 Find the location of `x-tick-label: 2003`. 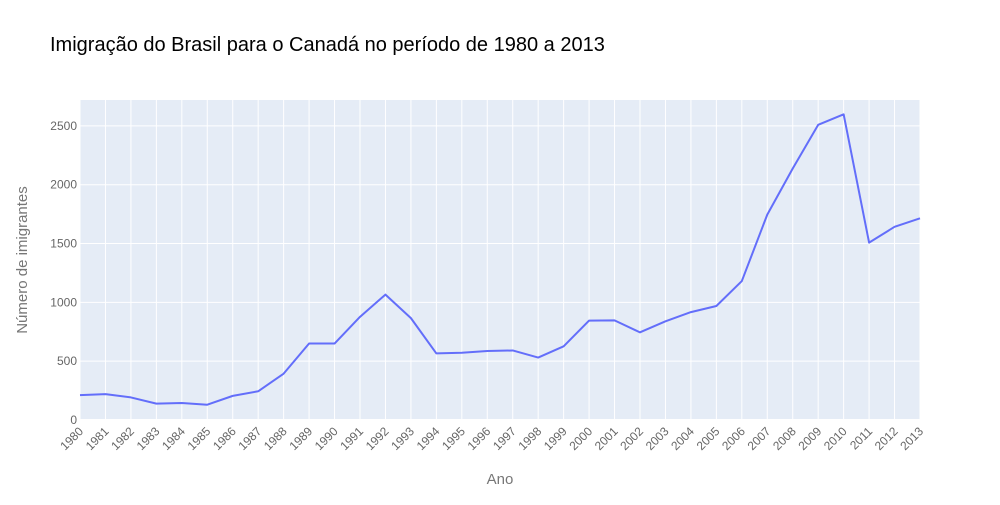

x-tick-label: 2003 is located at coordinates (657, 438).